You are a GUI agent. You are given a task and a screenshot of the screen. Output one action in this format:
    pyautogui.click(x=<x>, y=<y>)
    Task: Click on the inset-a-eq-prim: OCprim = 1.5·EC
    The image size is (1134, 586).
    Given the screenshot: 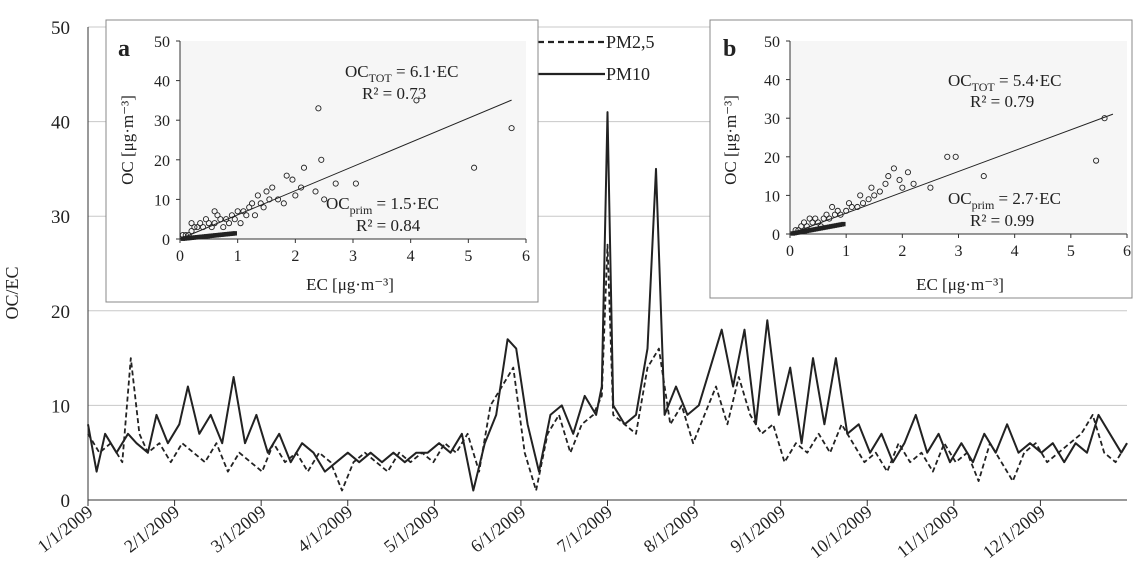 What is the action you would take?
    pyautogui.click(x=382, y=205)
    